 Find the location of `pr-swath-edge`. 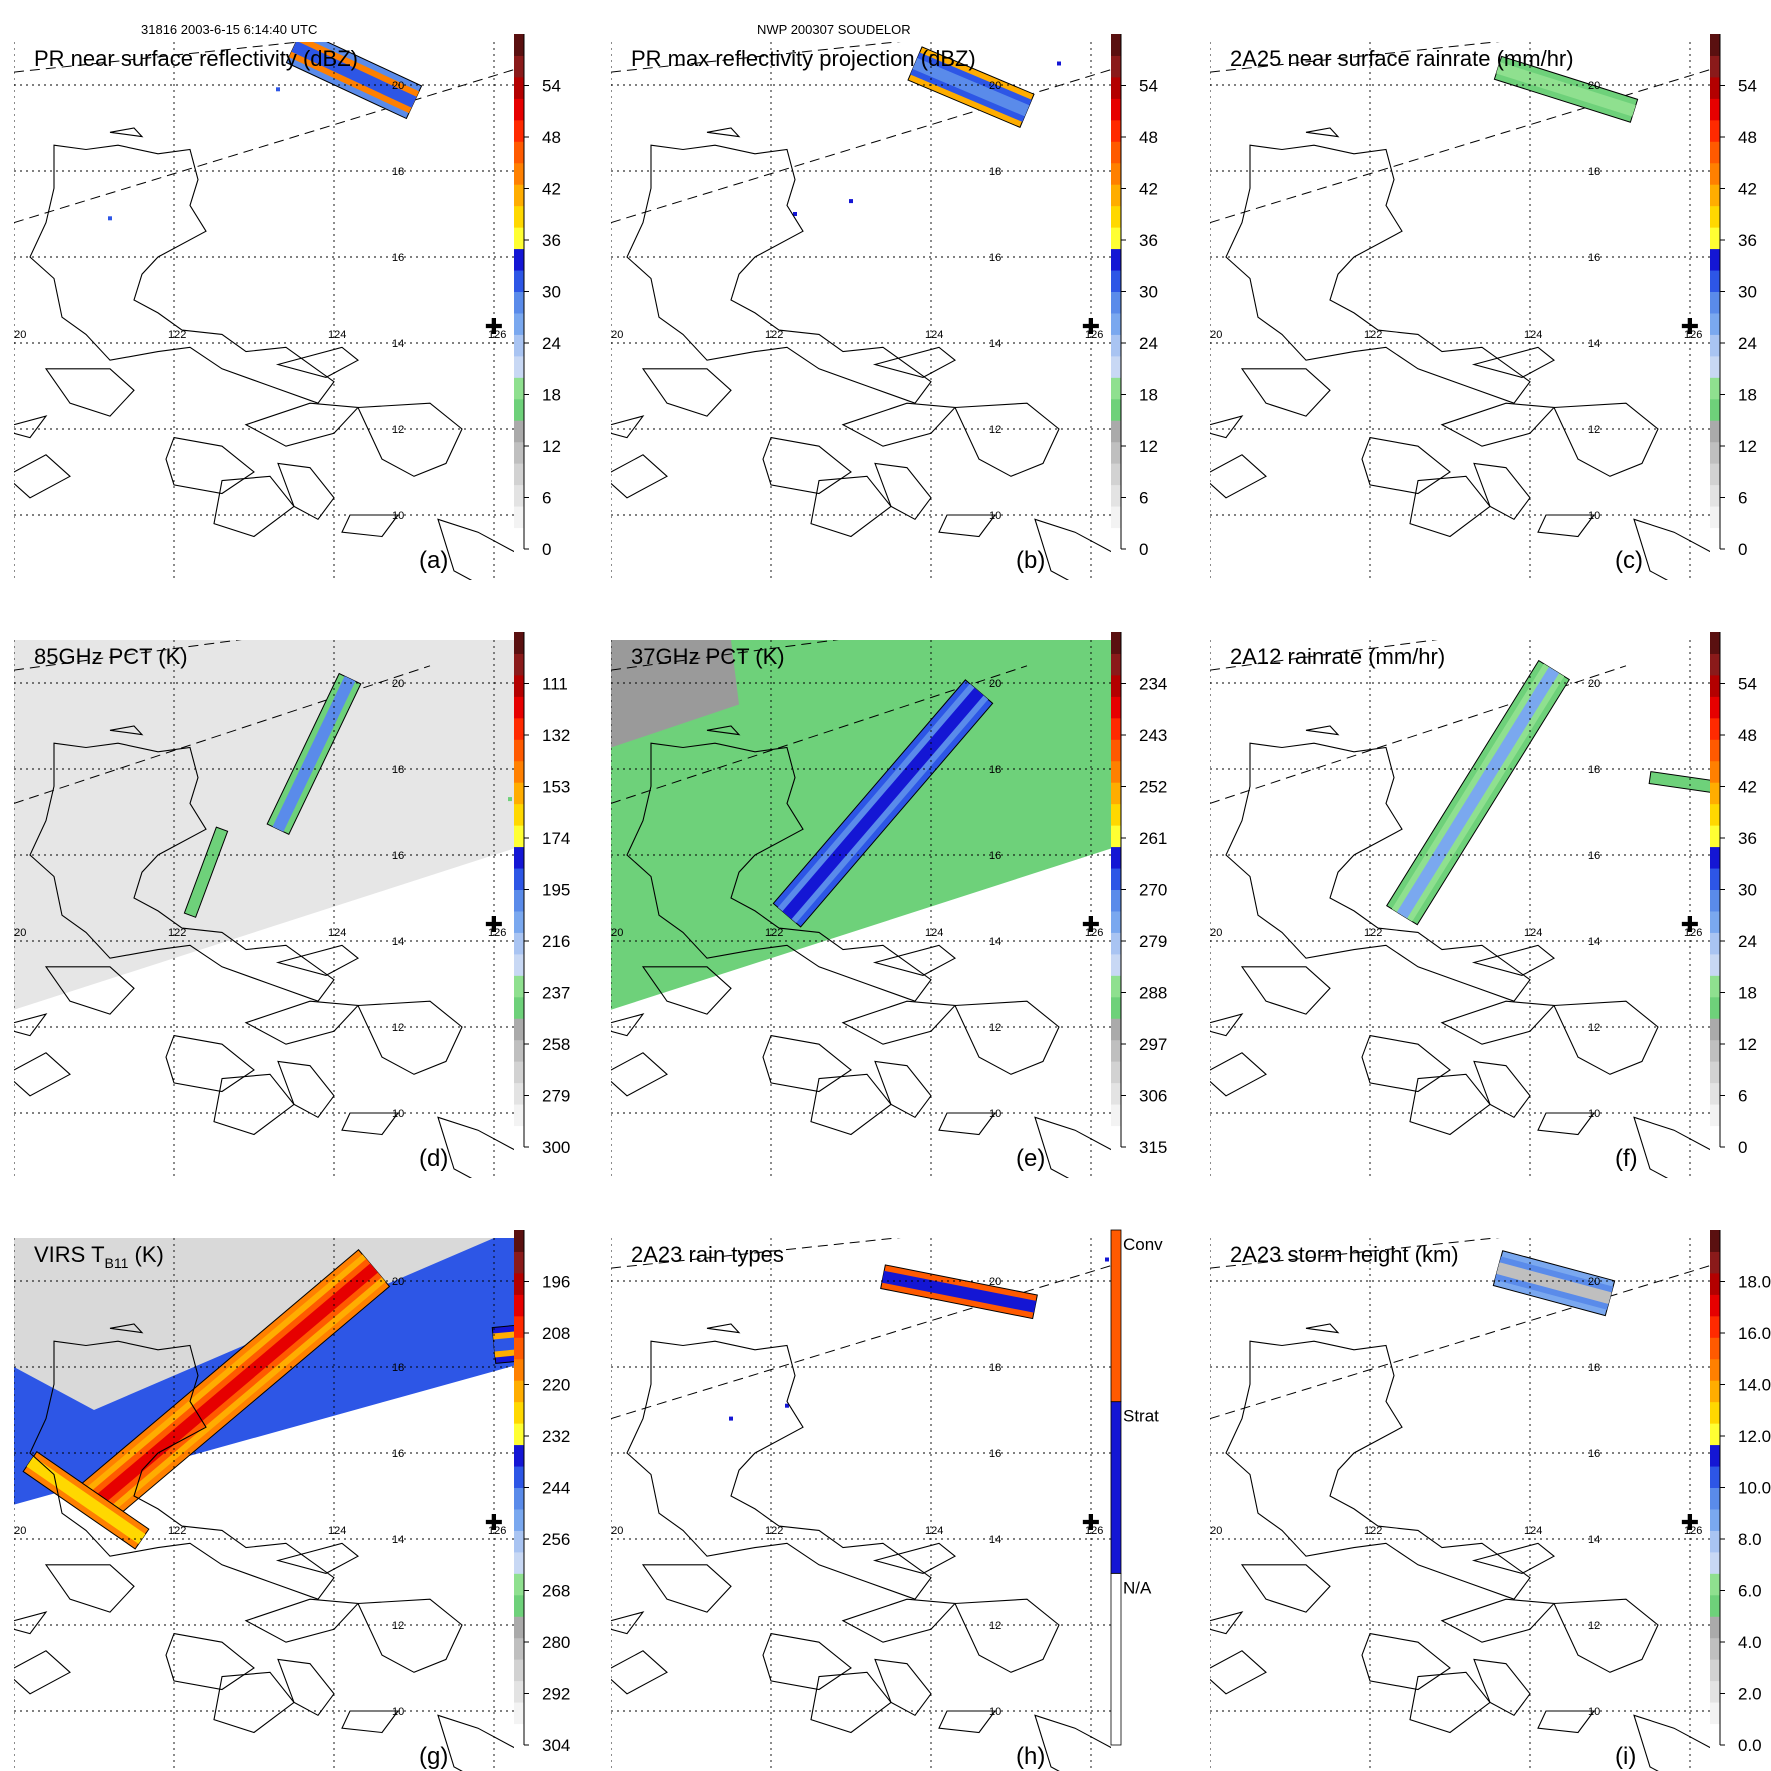

pr-swath-edge is located at coordinates (1418, 734).